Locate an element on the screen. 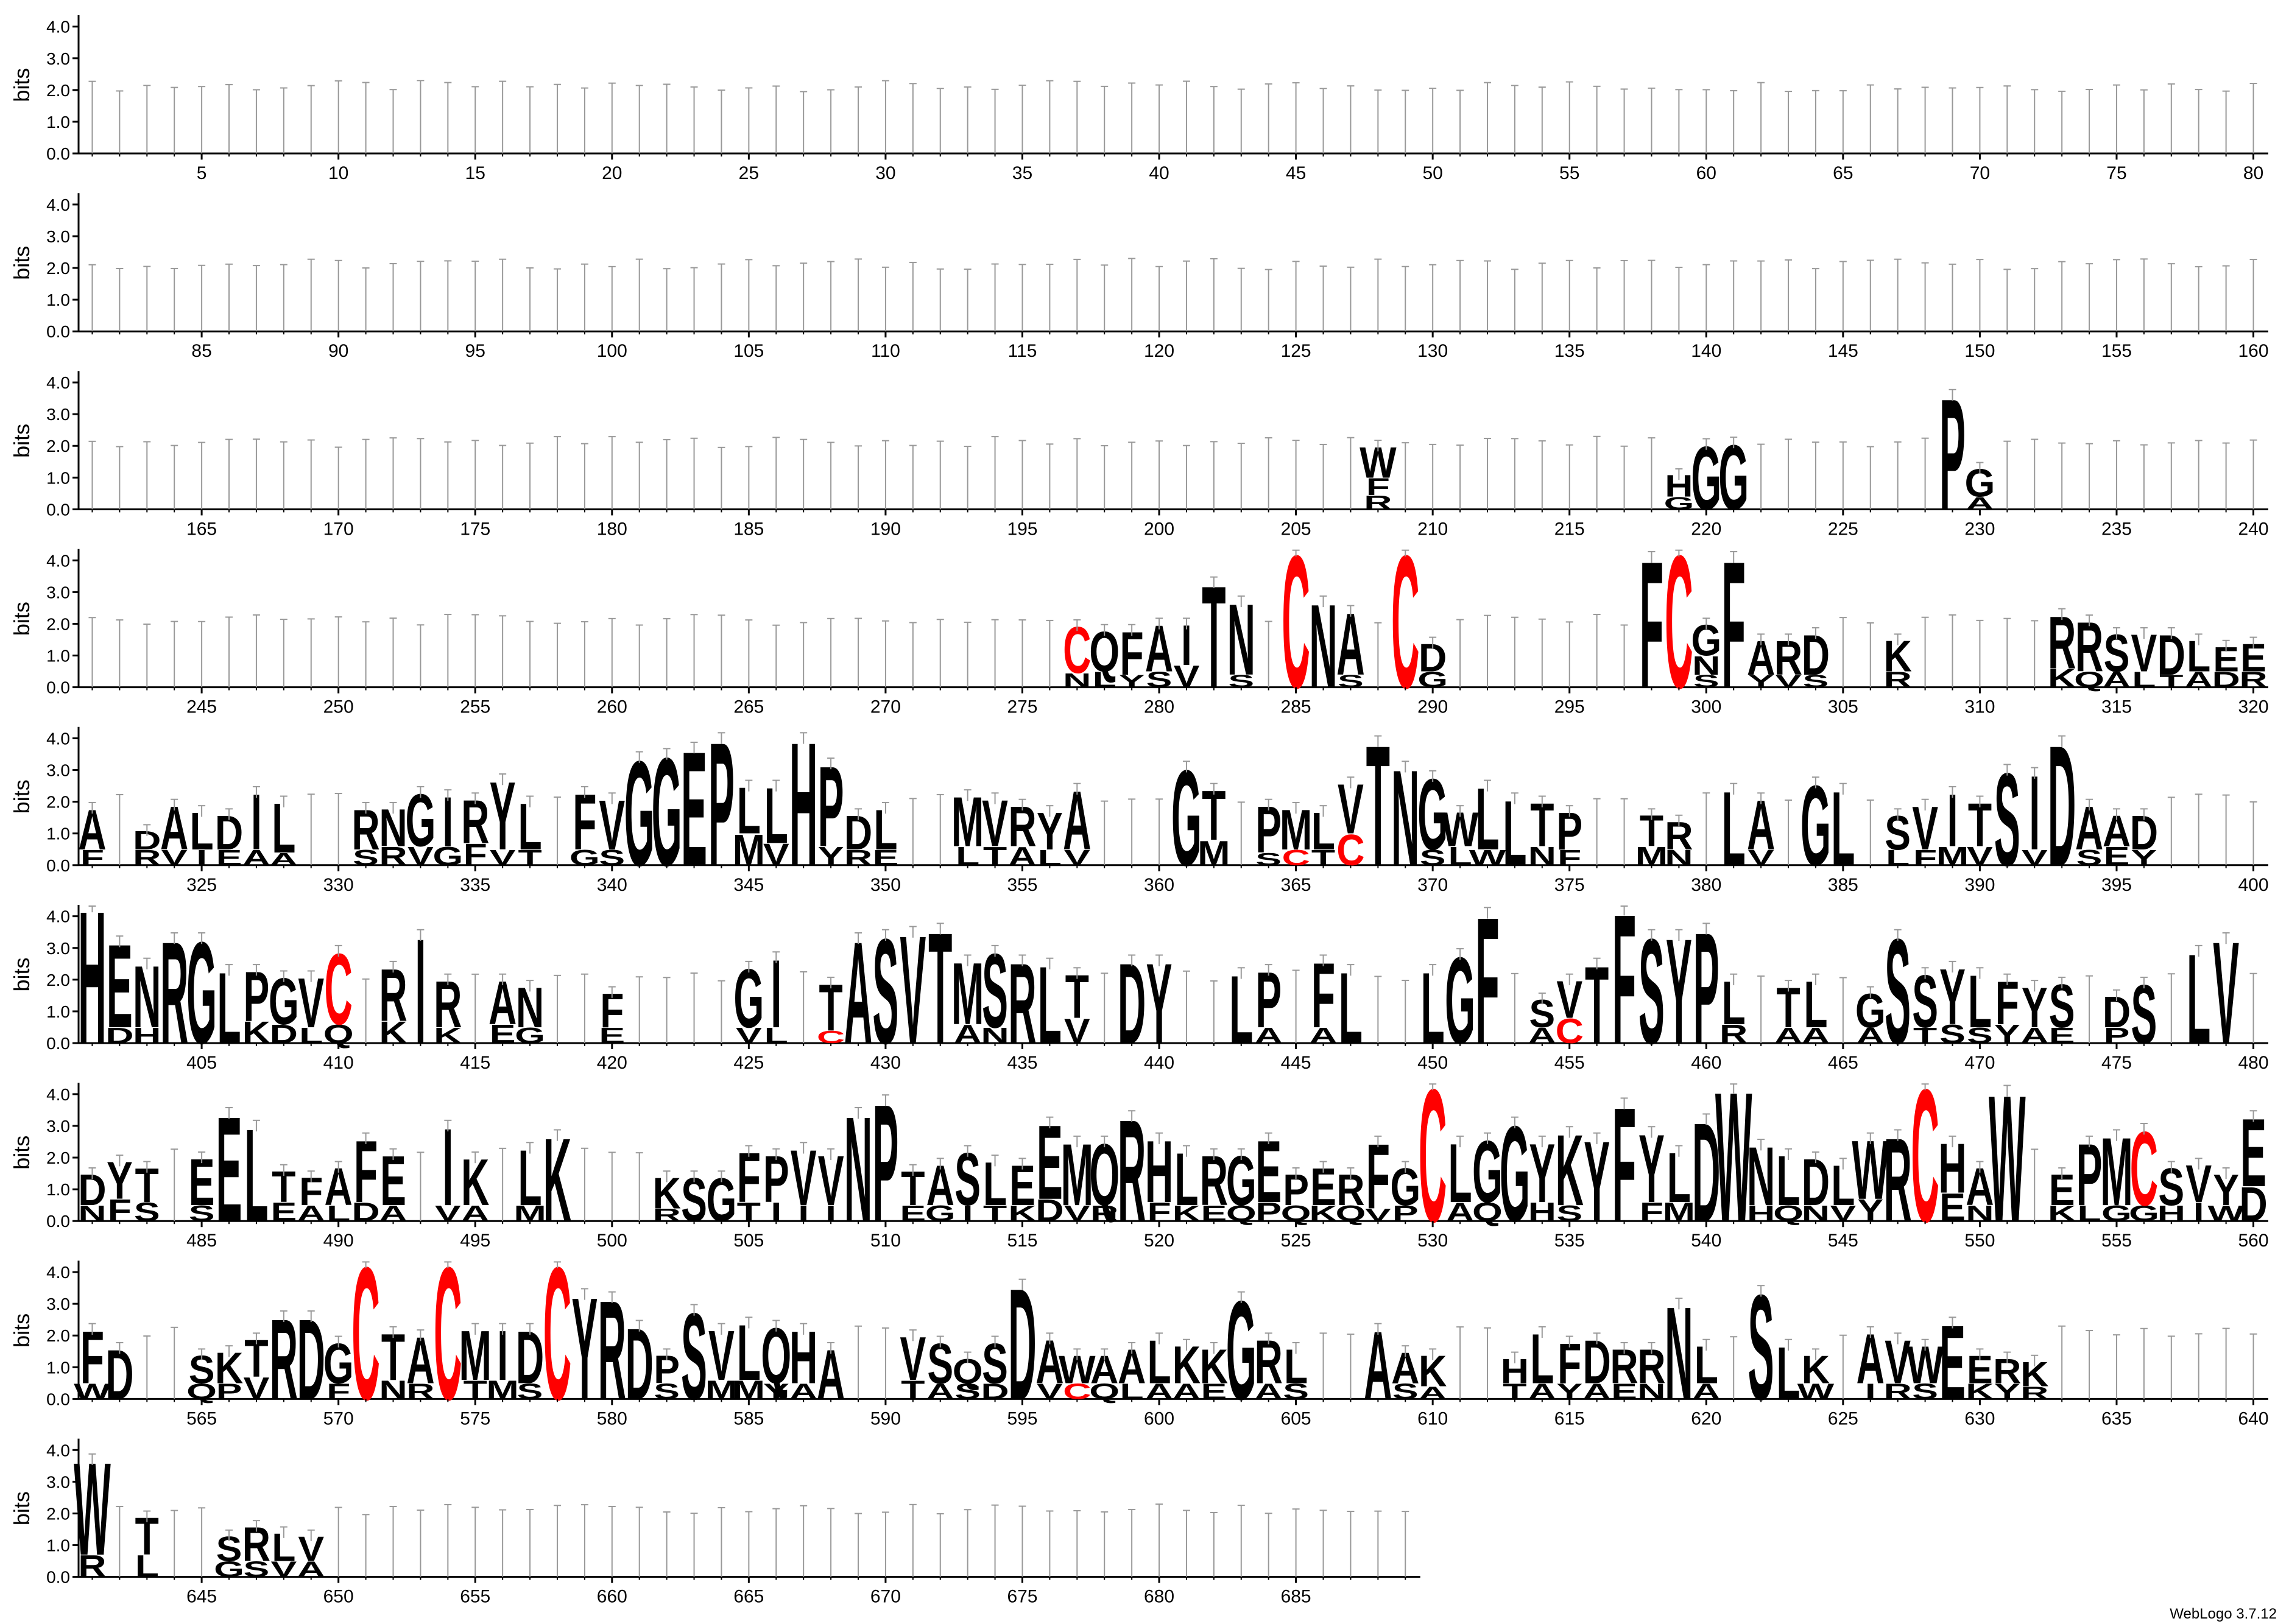 This screenshot has width=2289, height=1624. x-tick-label: 525 is located at coordinates (1296, 1241).